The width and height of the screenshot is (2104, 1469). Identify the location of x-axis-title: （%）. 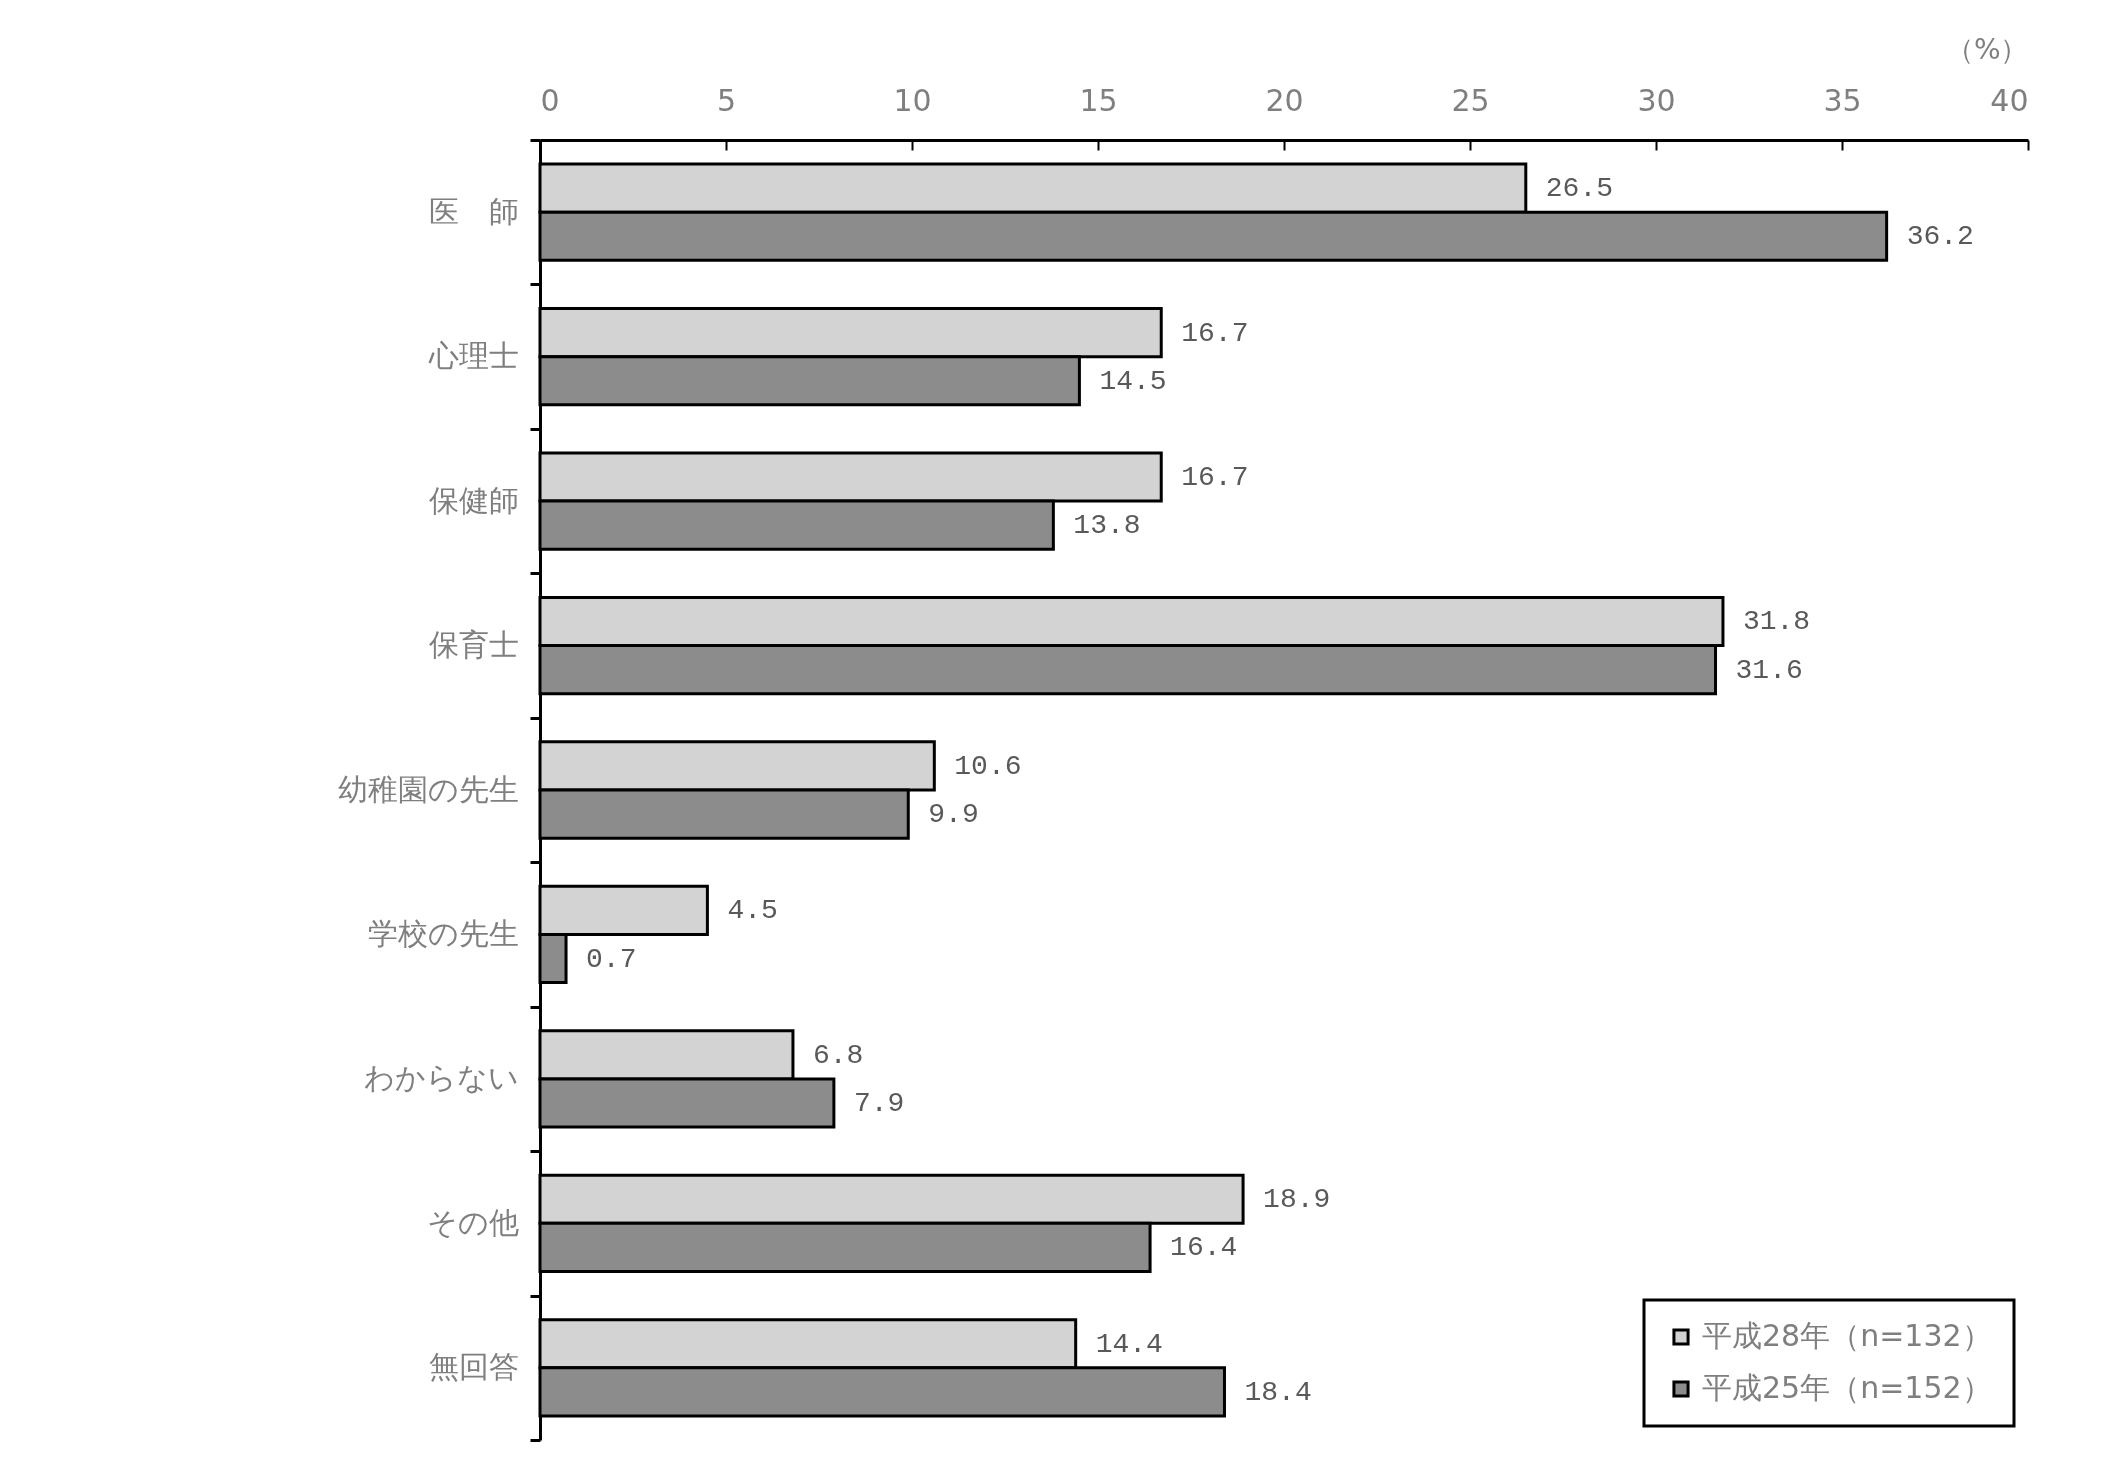
(1987, 49).